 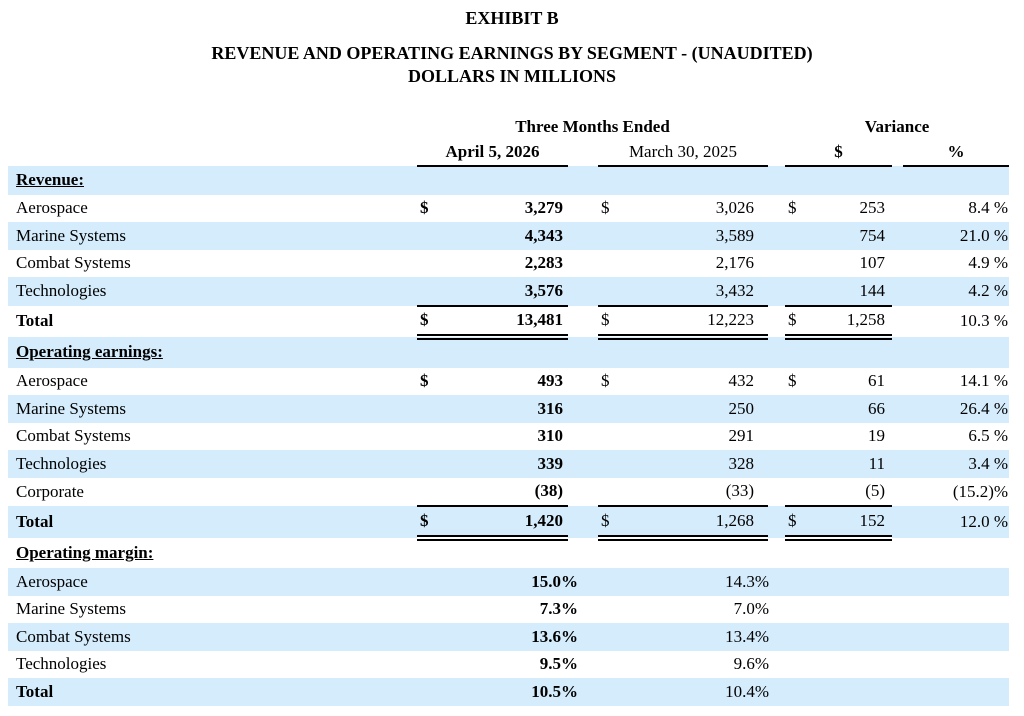 What do you see at coordinates (497, 610) in the screenshot?
I see `value-cell: 7.3%` at bounding box center [497, 610].